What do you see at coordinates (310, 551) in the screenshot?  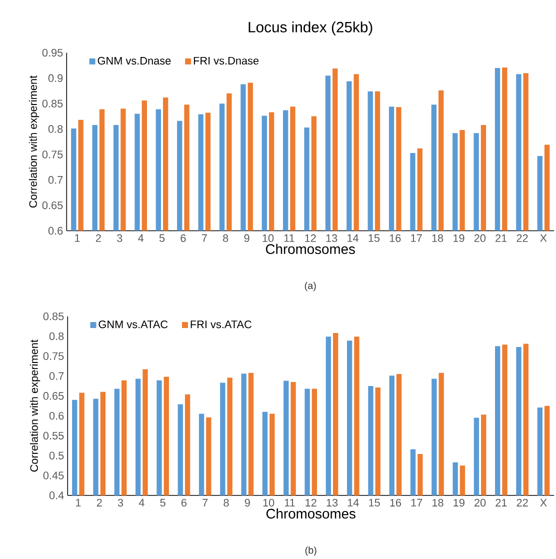 I see `text: (b)` at bounding box center [310, 551].